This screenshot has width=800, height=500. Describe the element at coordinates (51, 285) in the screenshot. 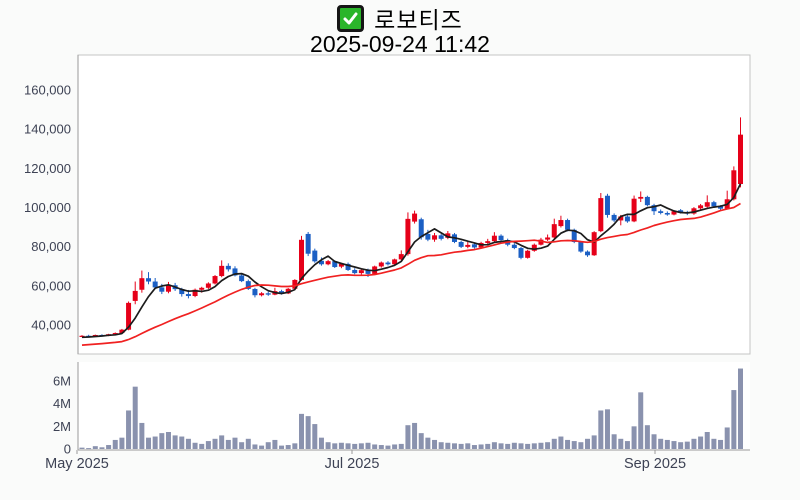

I see `price-tick-label: 60,000` at that location.